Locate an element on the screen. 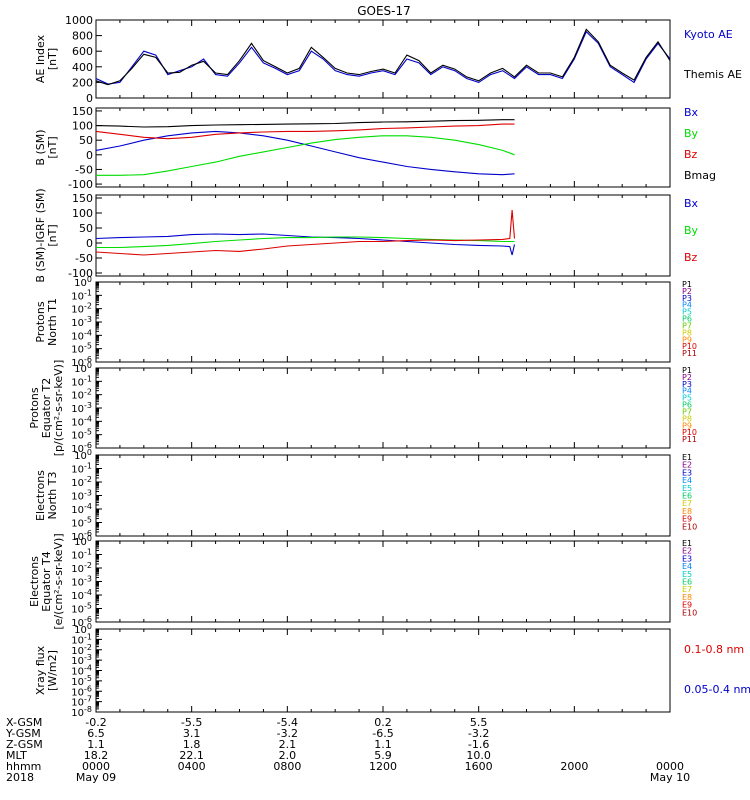 This screenshot has height=800, width=750. legend-p5: P5 is located at coordinates (687, 312).